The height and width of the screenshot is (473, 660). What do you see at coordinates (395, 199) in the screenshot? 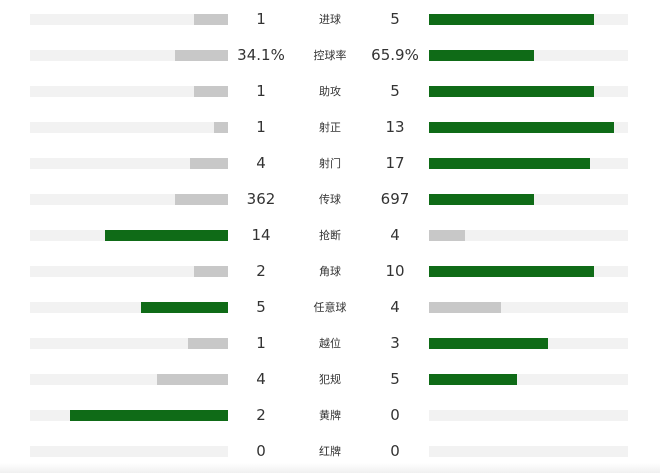
I see `away-value: 697` at bounding box center [395, 199].